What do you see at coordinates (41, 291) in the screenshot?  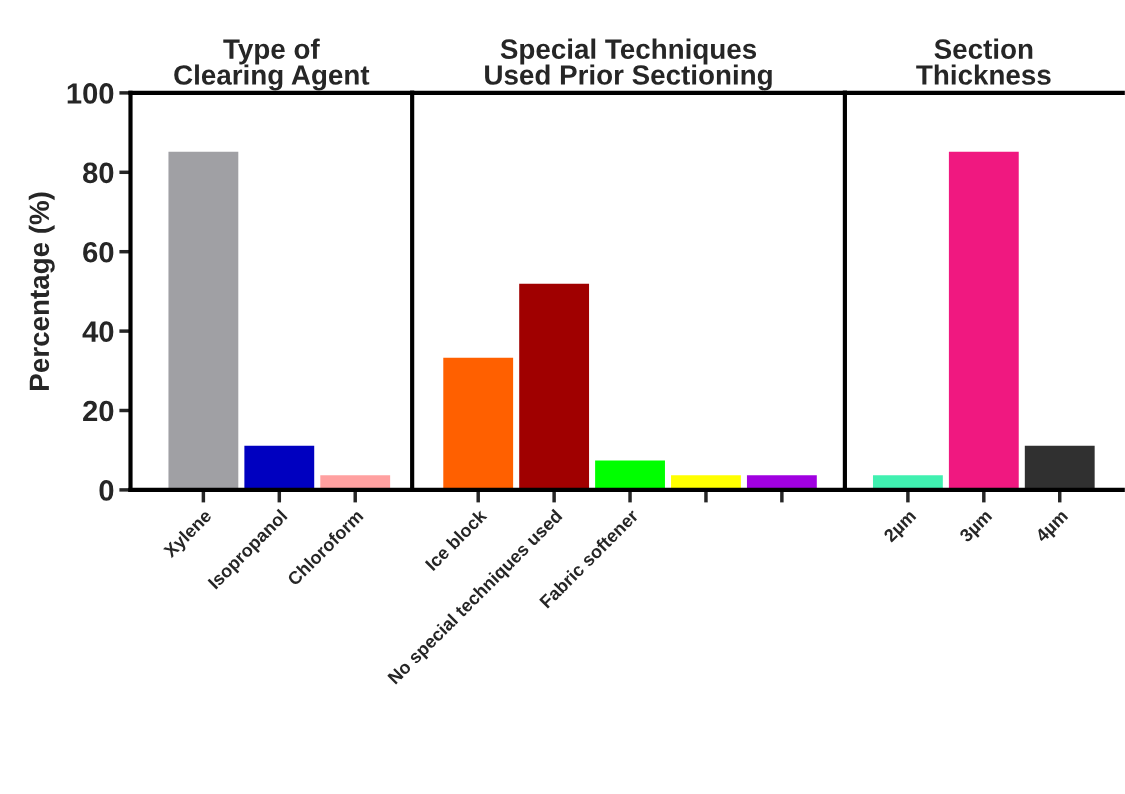 I see `y-axis-title: Percentage (%)` at bounding box center [41, 291].